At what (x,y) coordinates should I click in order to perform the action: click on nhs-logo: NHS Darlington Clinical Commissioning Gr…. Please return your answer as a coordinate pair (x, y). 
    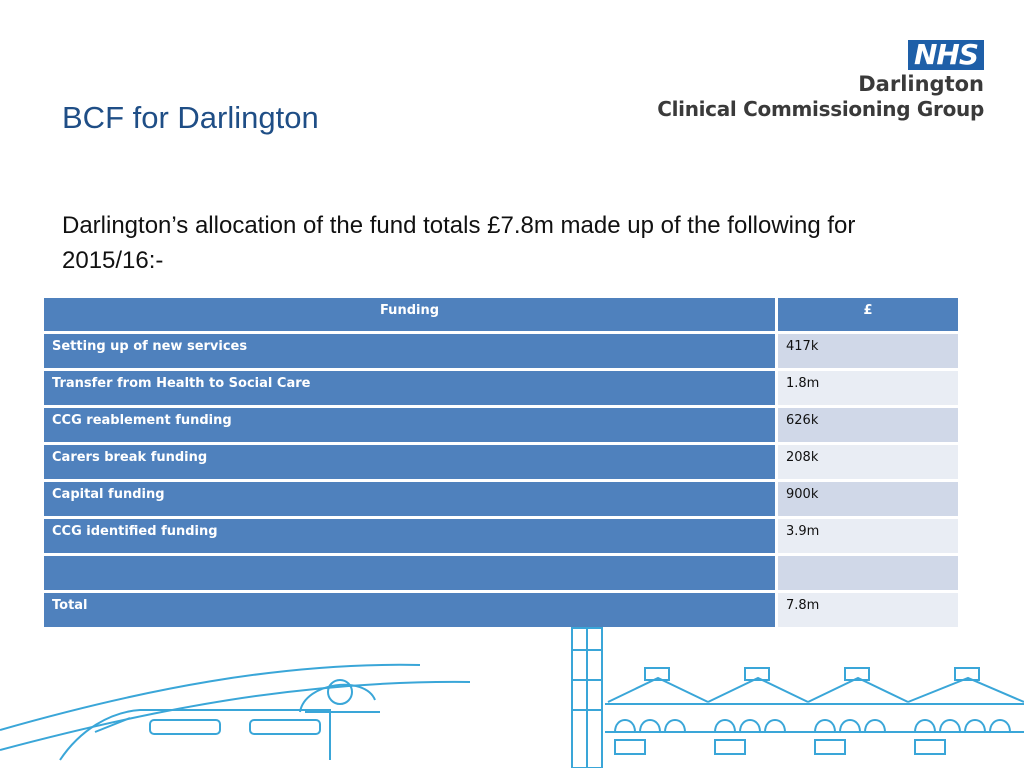
    Looking at the image, I should click on (820, 81).